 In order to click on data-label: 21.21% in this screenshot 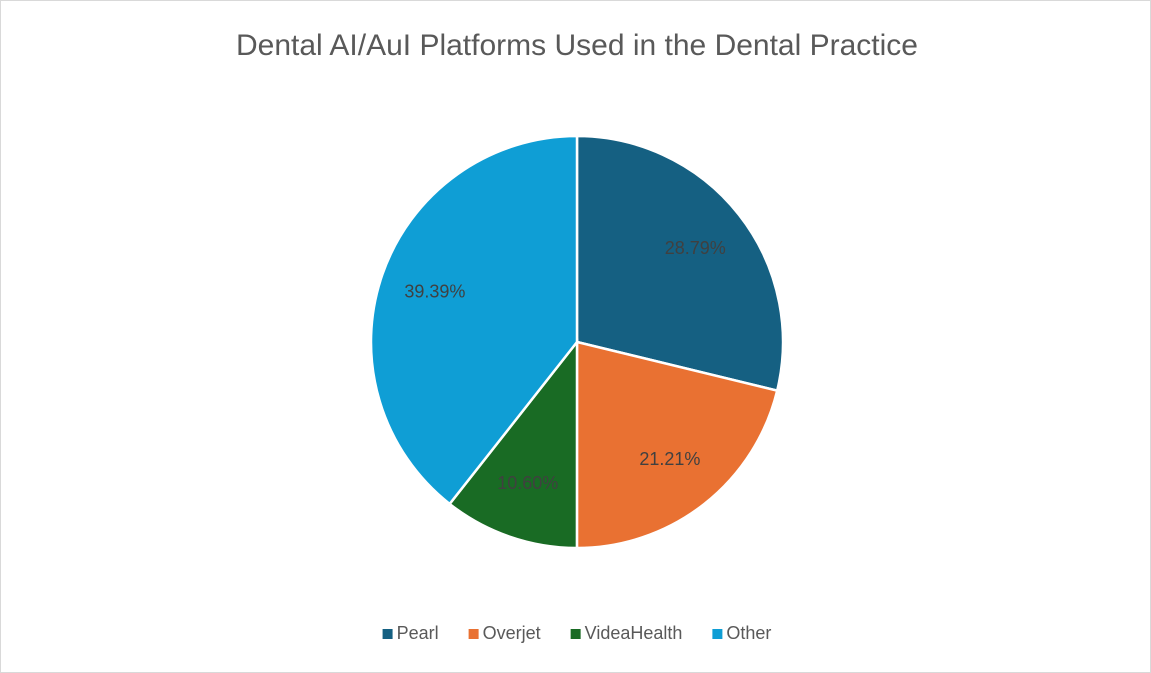, I will do `click(669, 459)`.